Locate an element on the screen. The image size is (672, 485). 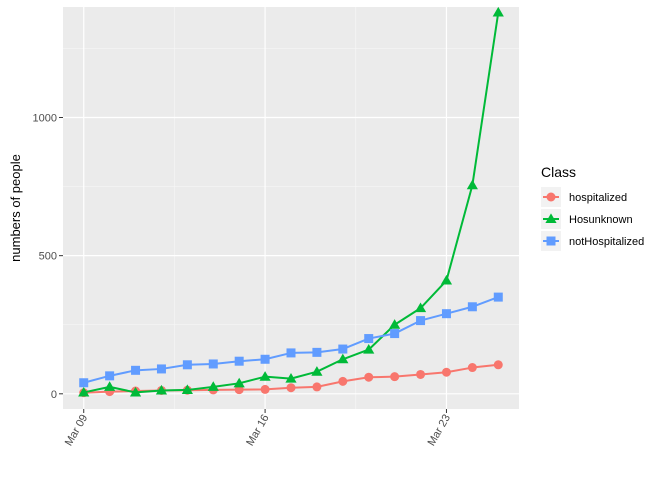
y-axis: 0 500 1000 is located at coordinates (48, 257).